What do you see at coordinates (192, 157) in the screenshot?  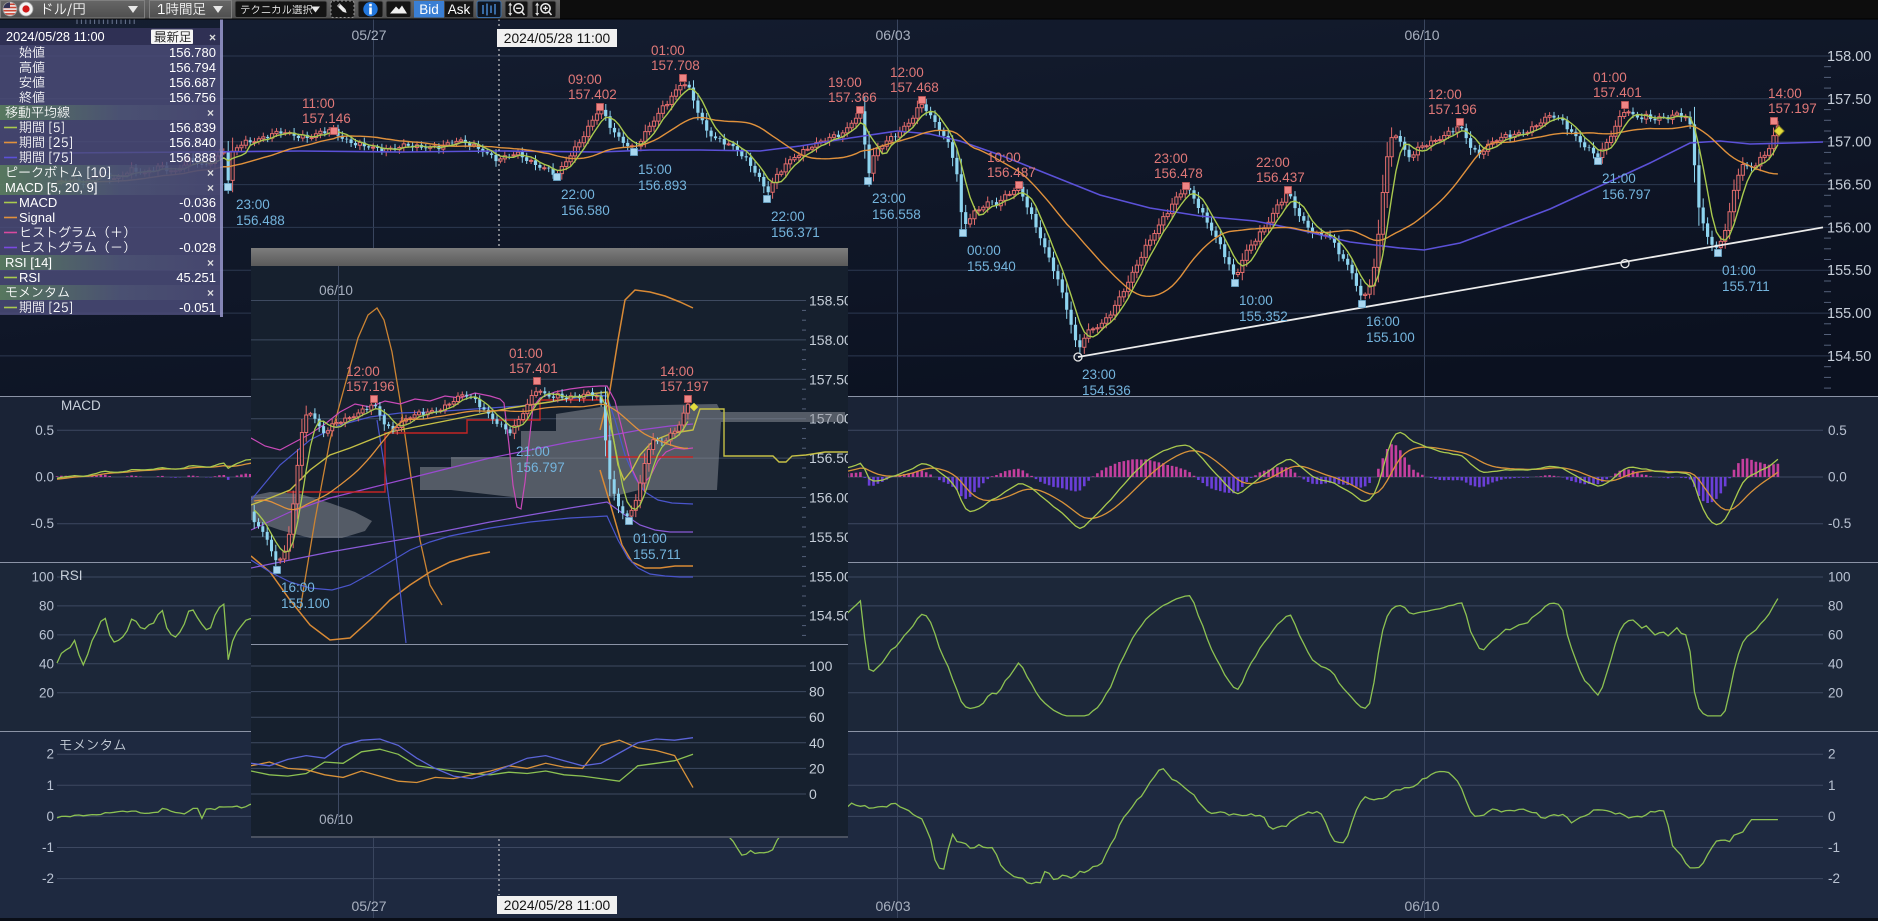 I see `svg-text: 156.888` at bounding box center [192, 157].